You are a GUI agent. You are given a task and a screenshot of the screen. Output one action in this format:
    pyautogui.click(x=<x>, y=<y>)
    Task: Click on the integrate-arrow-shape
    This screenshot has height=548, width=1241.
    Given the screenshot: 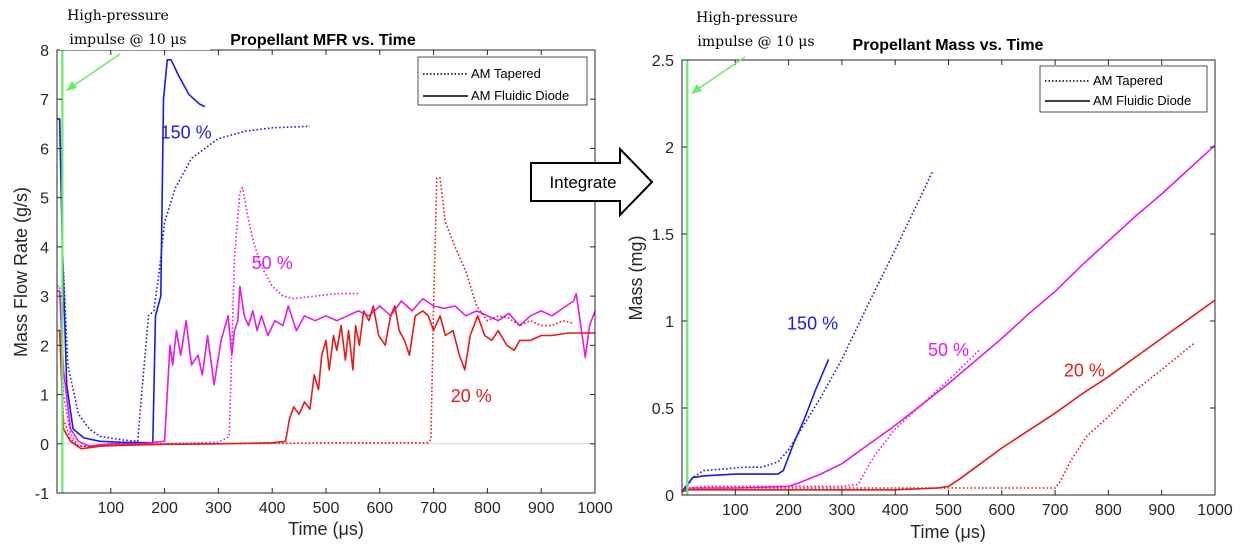 What is the action you would take?
    pyautogui.click(x=592, y=182)
    